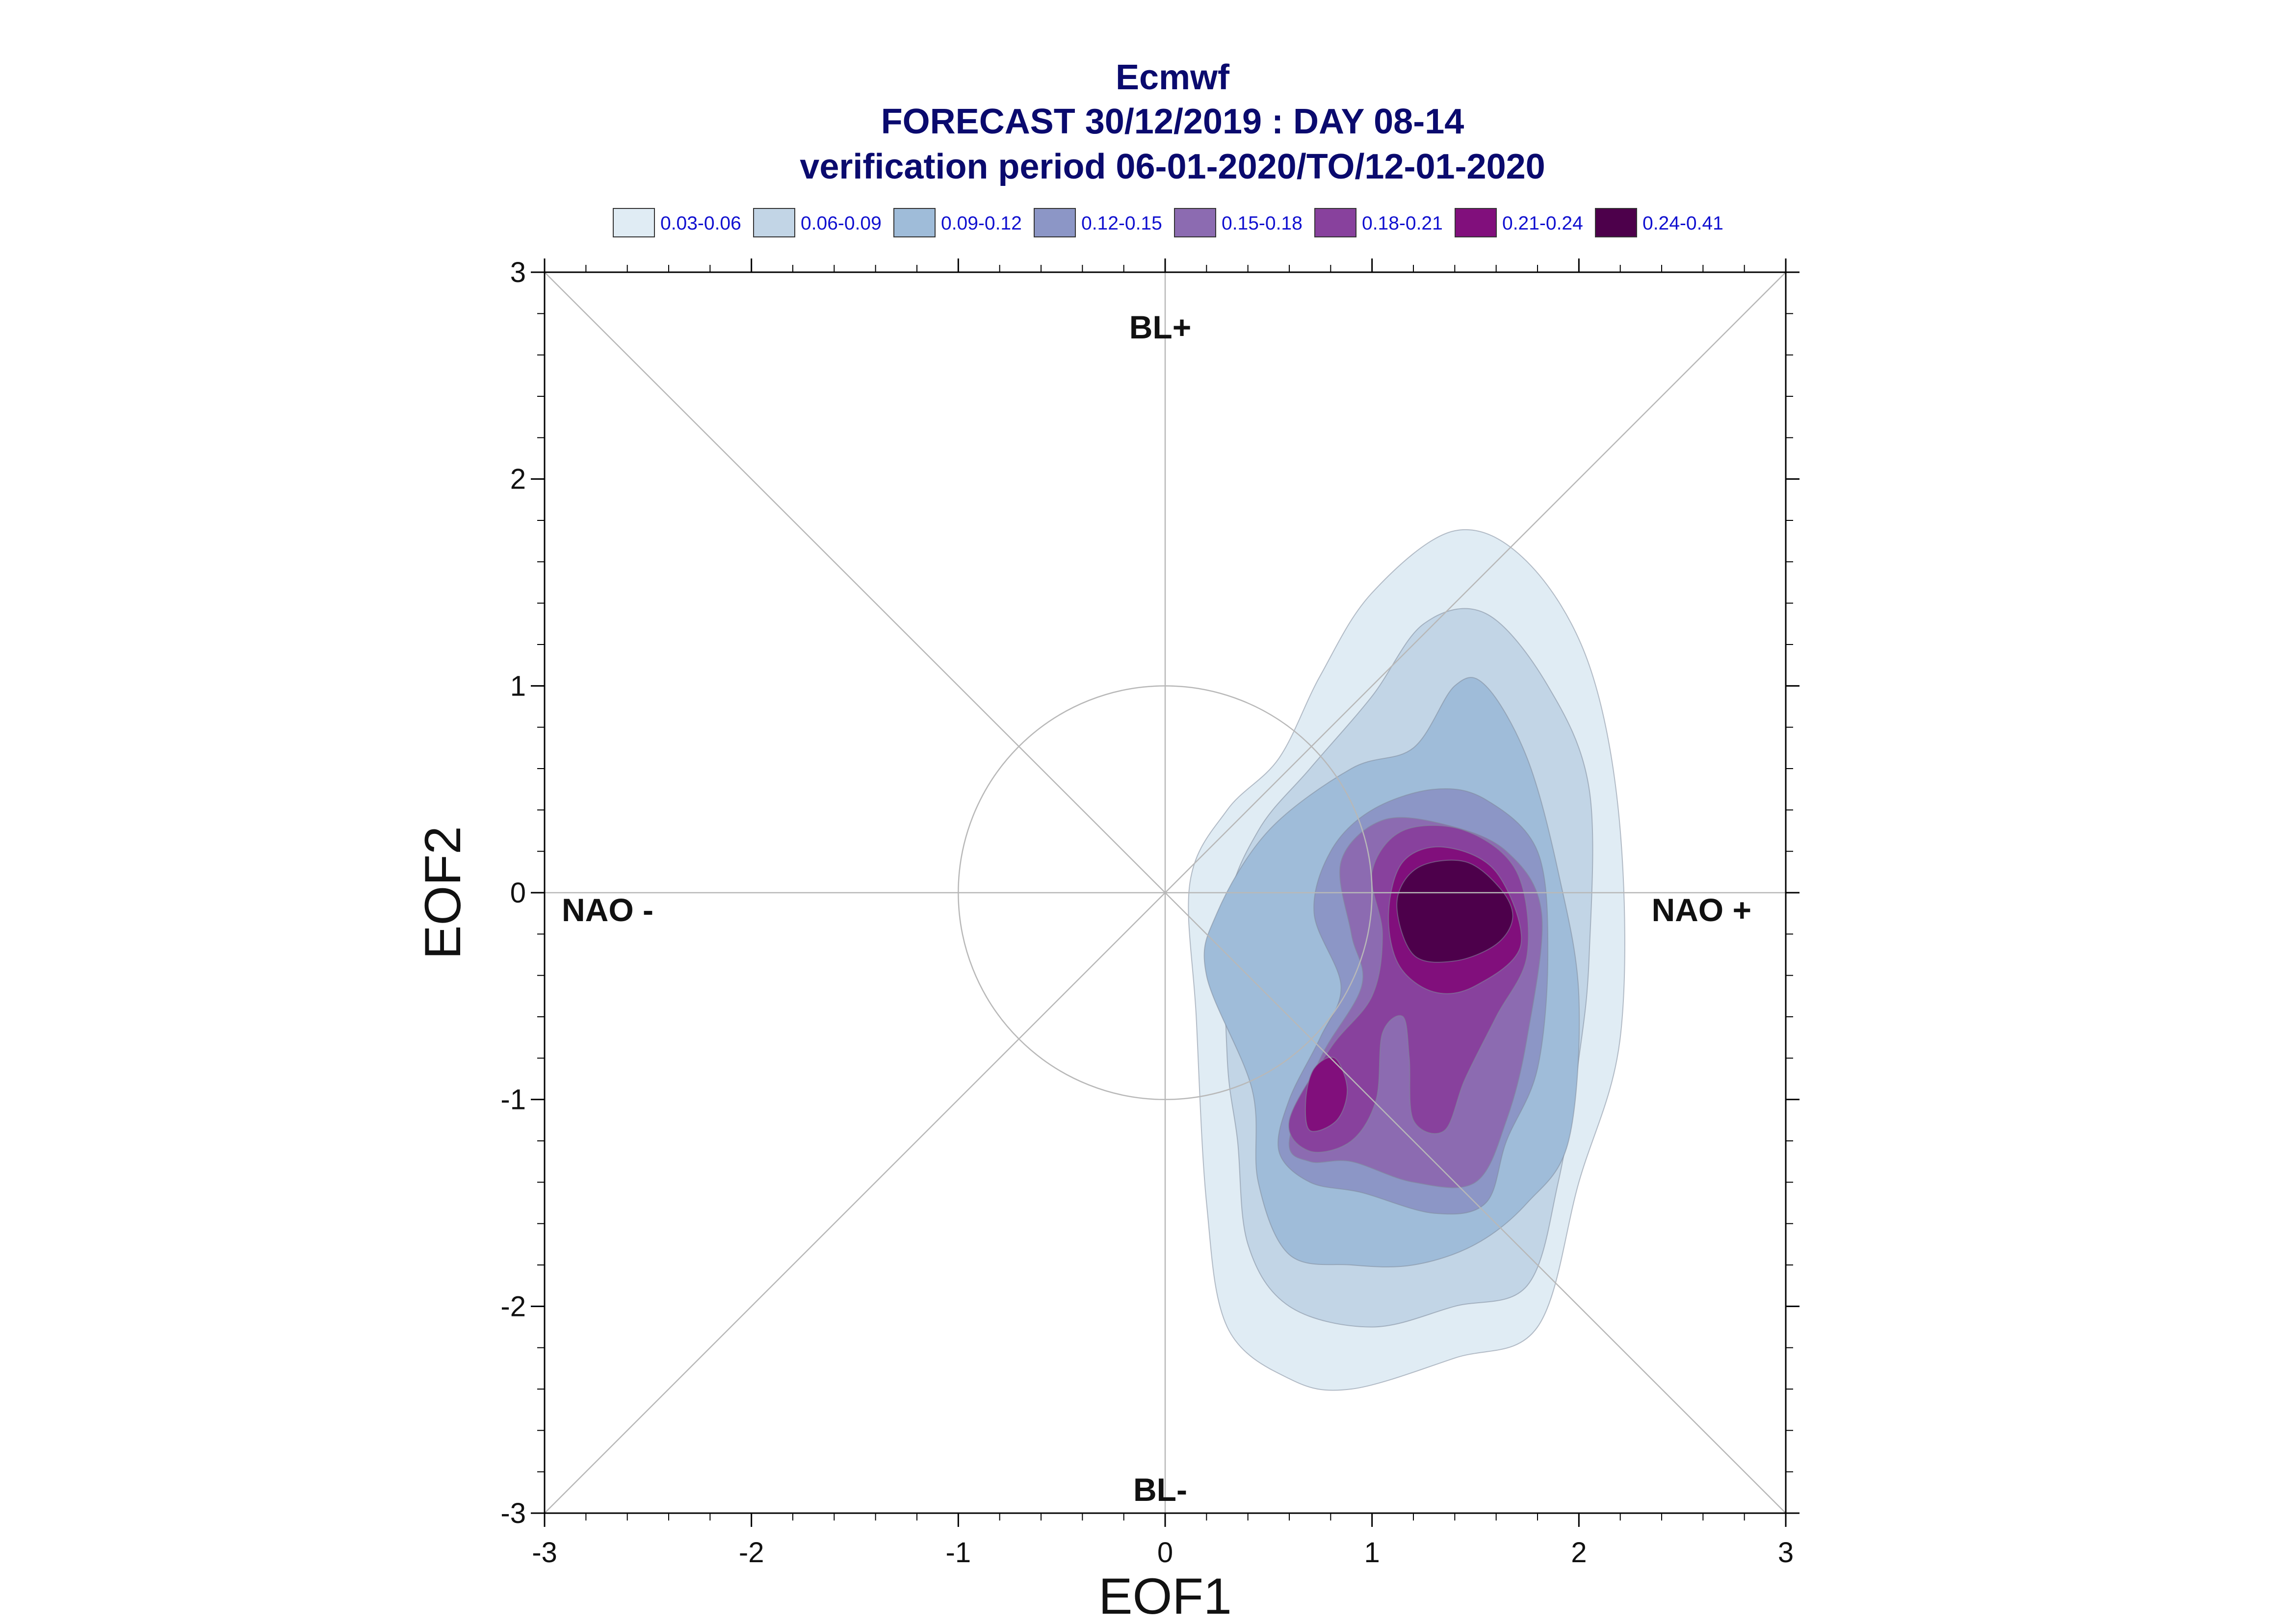  Describe the element at coordinates (544, 1553) in the screenshot. I see `x-tick-label: -3` at that location.